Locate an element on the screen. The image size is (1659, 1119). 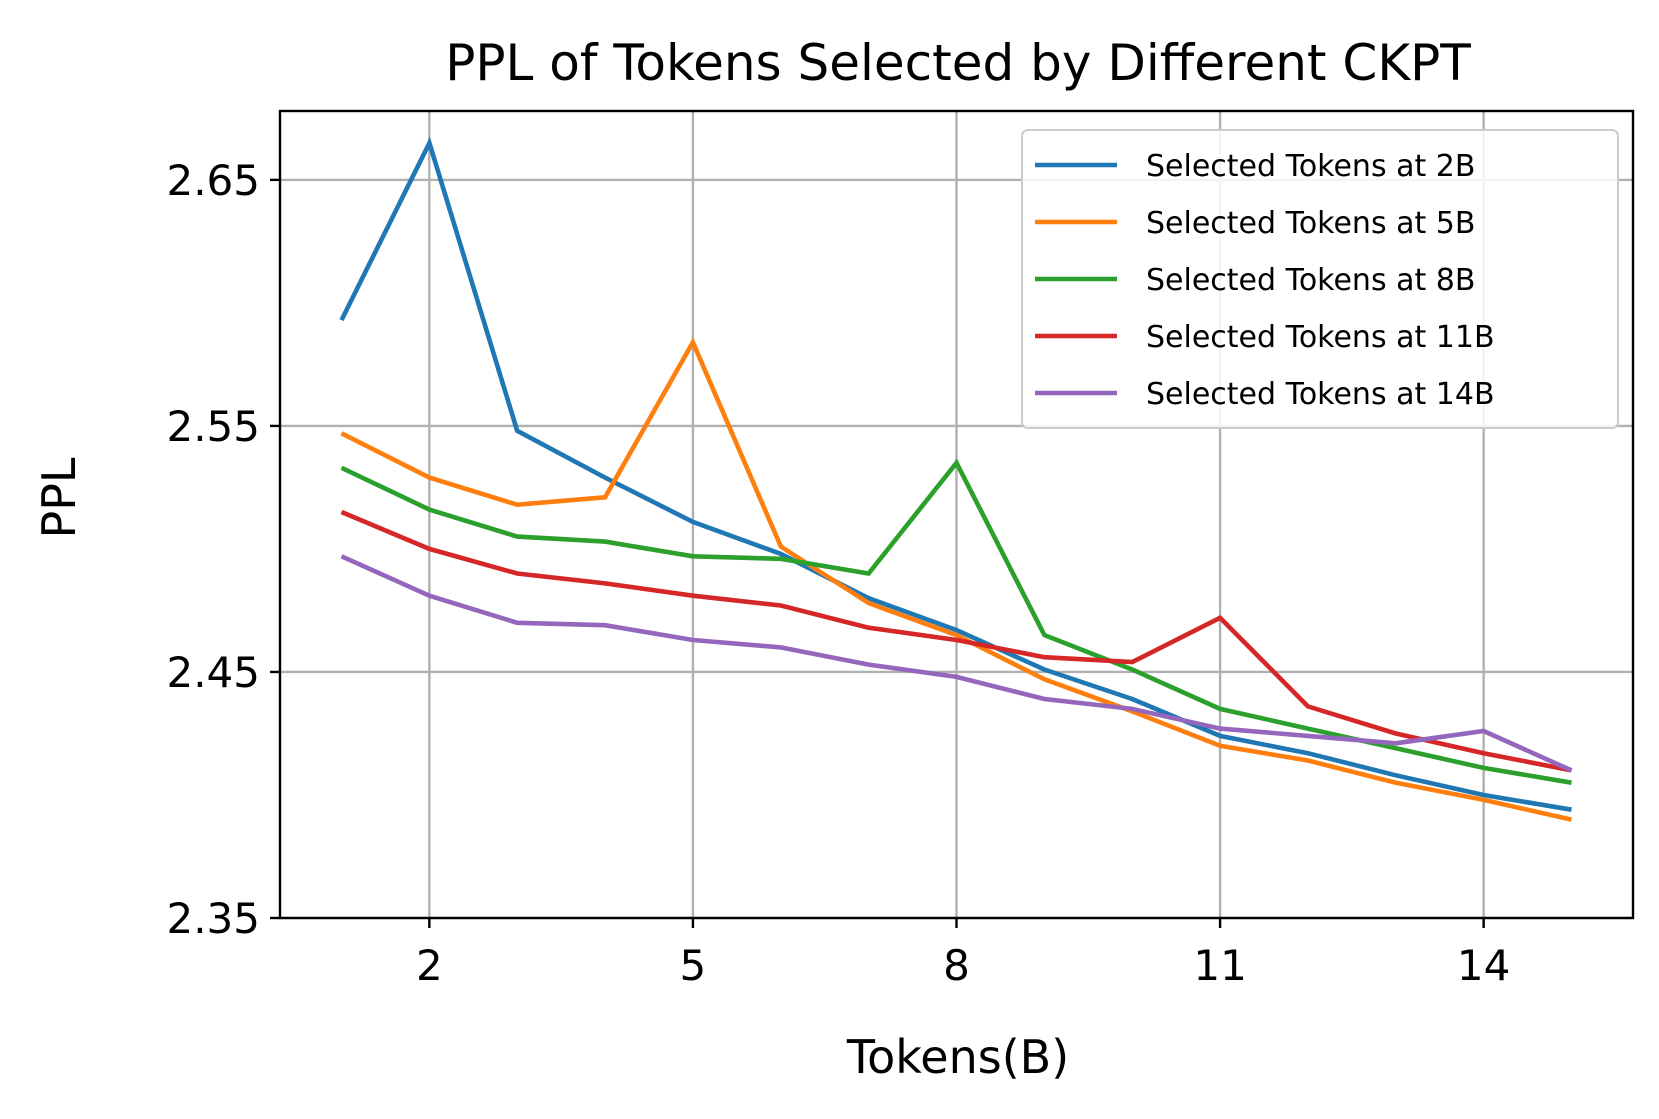
chart-title: PPL of Tokens Selected by Different CKPT is located at coordinates (958, 63).